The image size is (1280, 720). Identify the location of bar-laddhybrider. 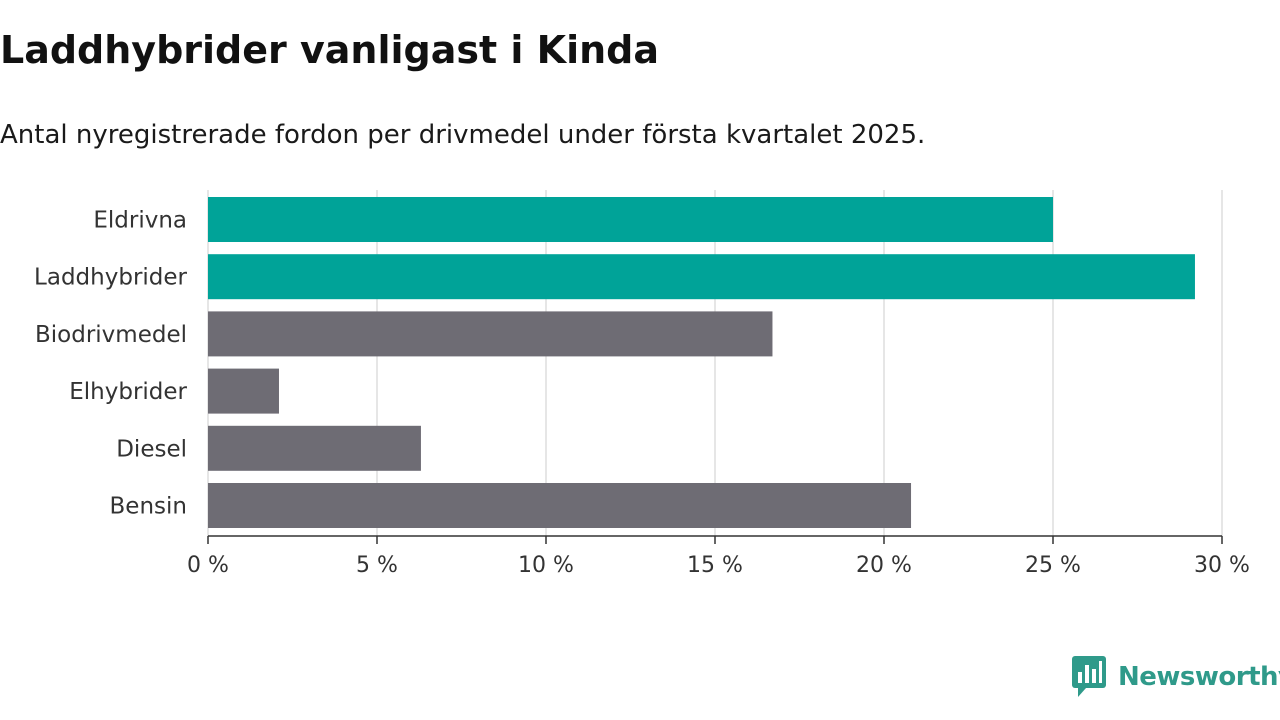
(701, 277).